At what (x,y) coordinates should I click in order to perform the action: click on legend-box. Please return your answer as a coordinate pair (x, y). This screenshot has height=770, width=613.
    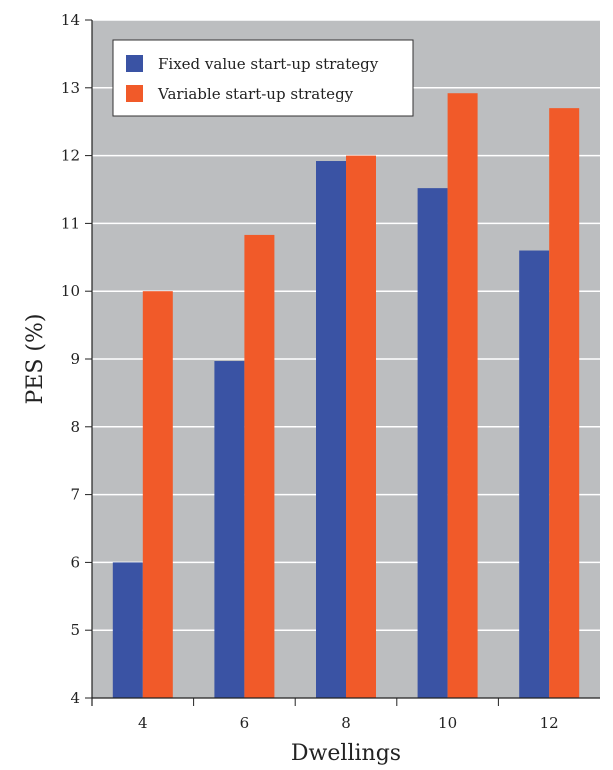
    Looking at the image, I should click on (263, 78).